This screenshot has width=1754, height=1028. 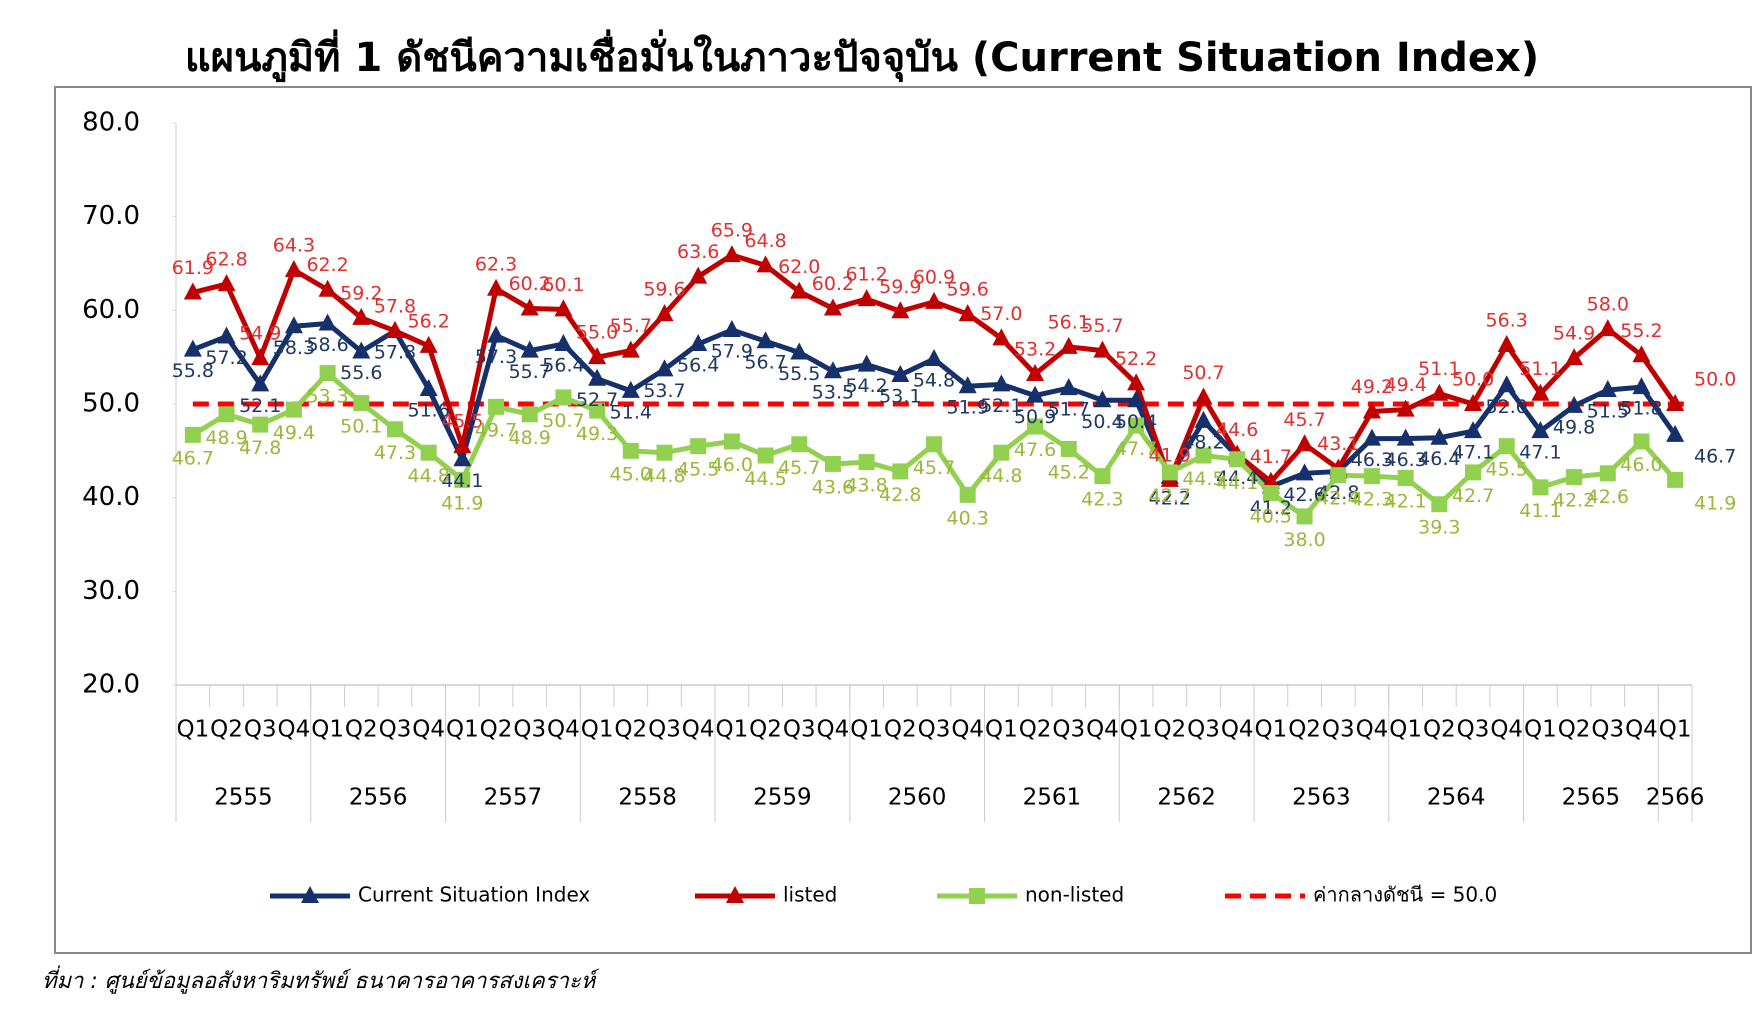 I want to click on data-label: 56.2, so click(x=429, y=321).